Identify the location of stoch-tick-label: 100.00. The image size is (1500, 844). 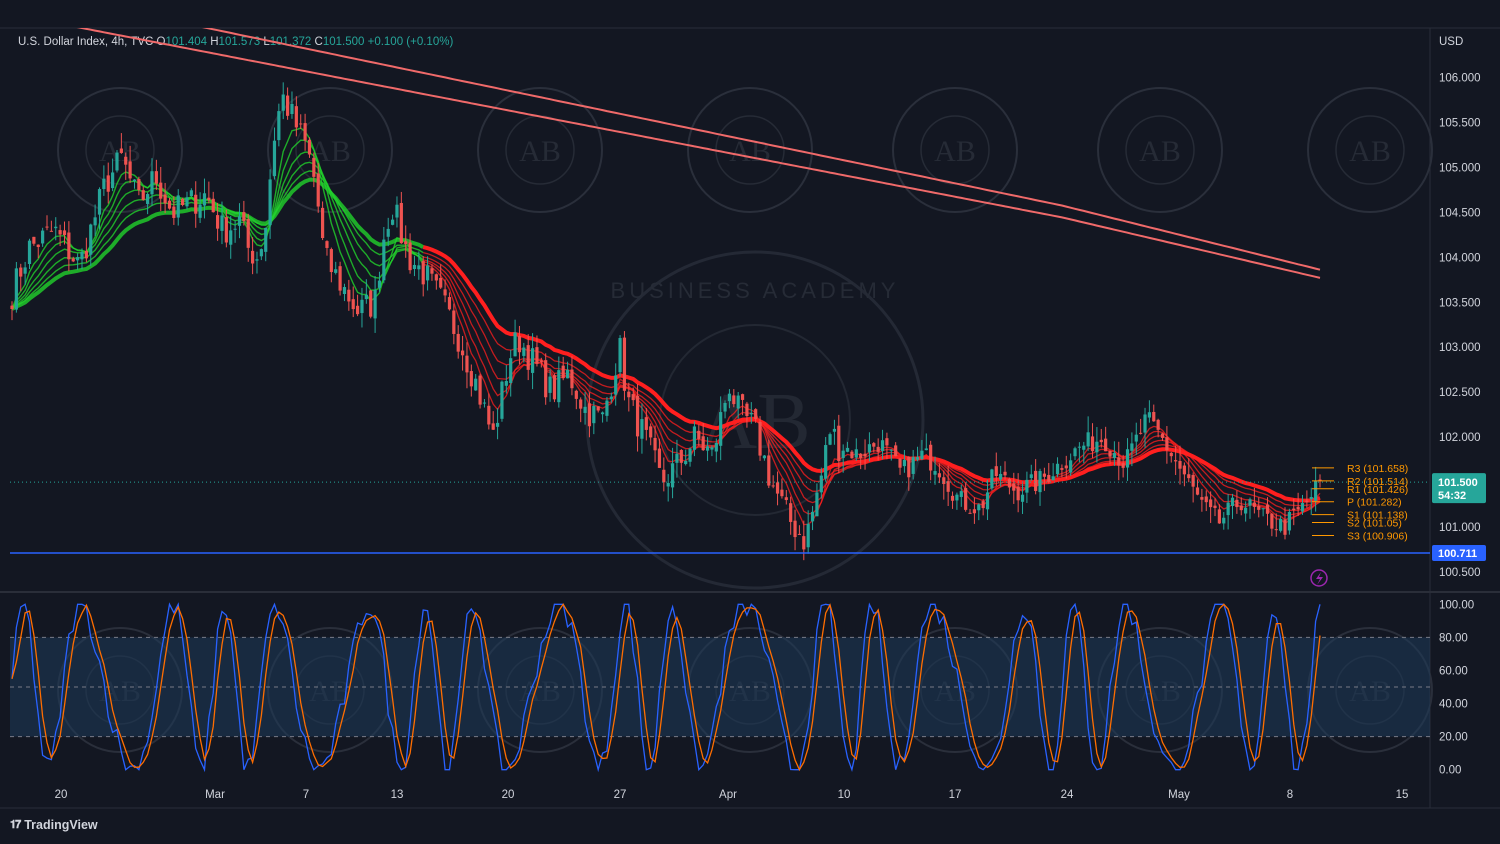
(1456, 605).